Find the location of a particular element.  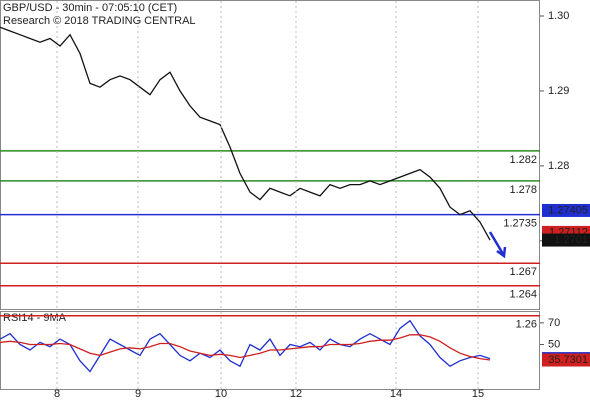

chart-title: GBP/USD - 30min - 07:05:10 (CET) is located at coordinates (90, 8).